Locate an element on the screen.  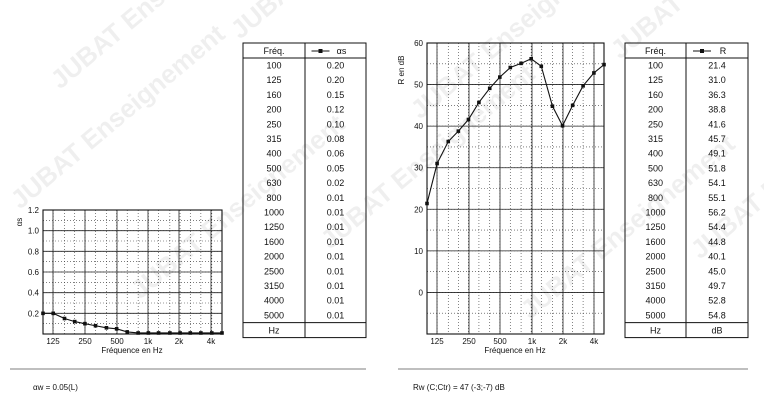
x-tick-label: 250 is located at coordinates (469, 341).